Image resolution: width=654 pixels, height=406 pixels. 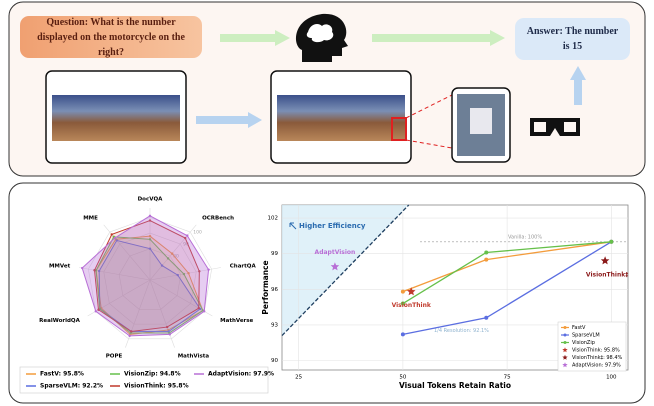 I want to click on y-tick-label: 93, so click(x=274, y=325).